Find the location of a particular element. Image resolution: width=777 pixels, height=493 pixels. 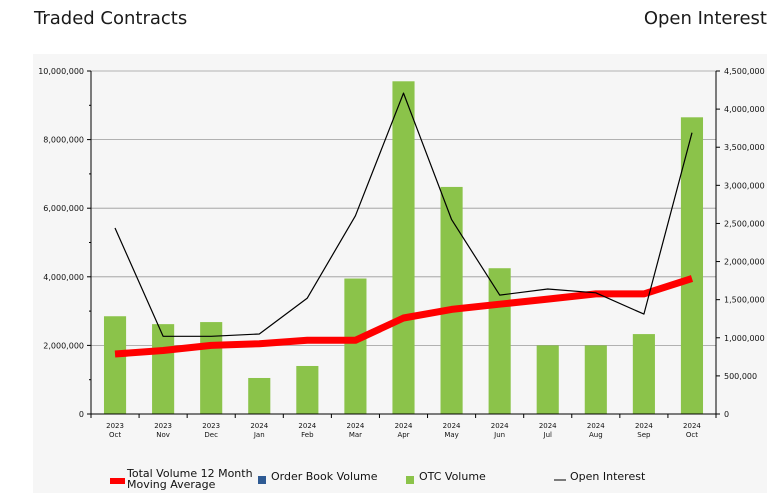

right-tick-label: 3,500,000 is located at coordinates (744, 147).